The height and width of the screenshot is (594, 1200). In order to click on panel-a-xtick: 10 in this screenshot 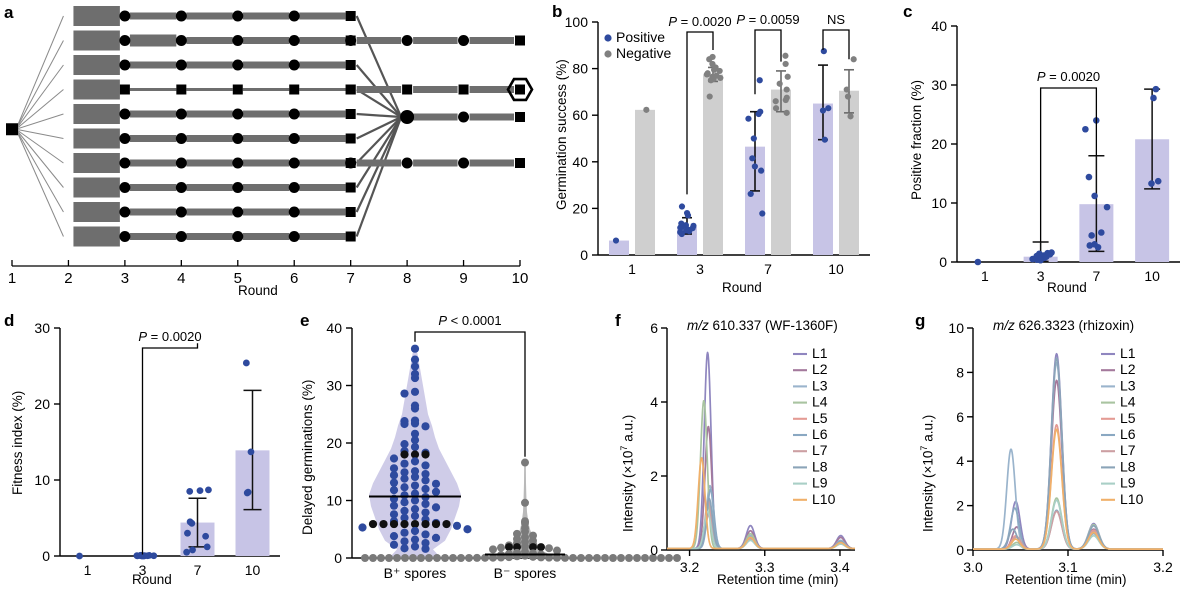, I will do `click(520, 278)`.